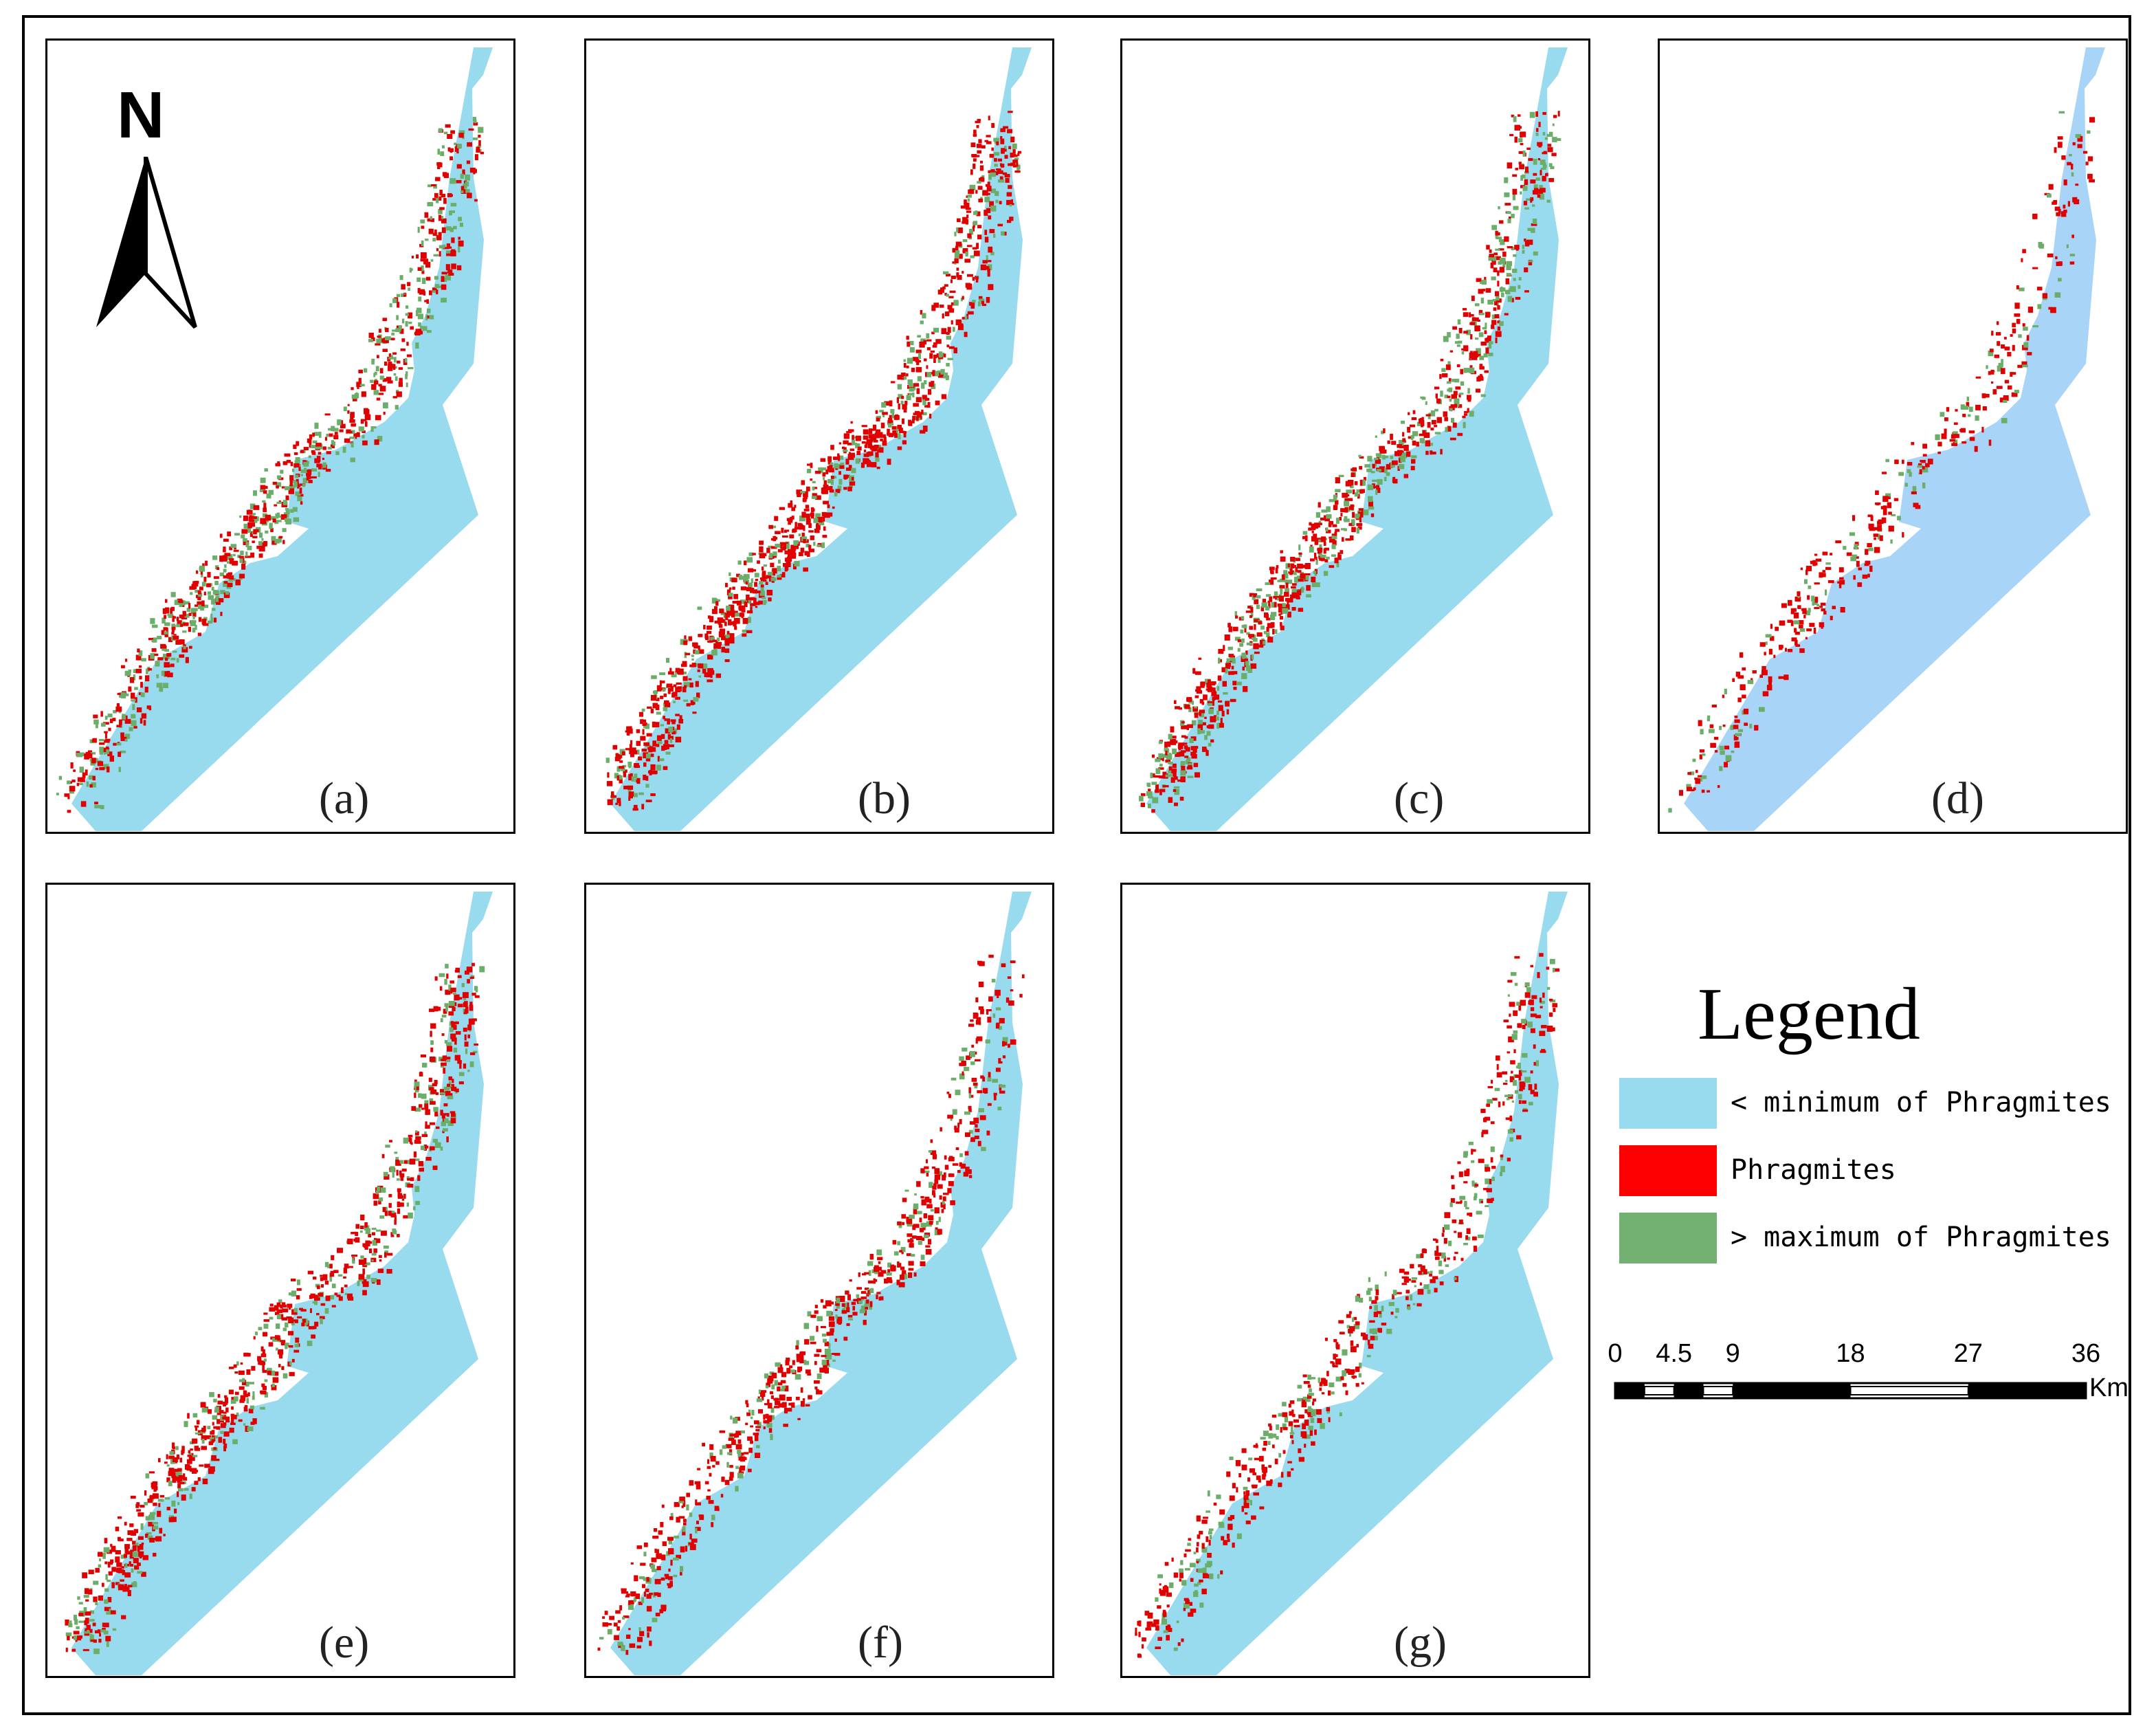 Image resolution: width=2156 pixels, height=1733 pixels. I want to click on map-panel: (b), so click(819, 436).